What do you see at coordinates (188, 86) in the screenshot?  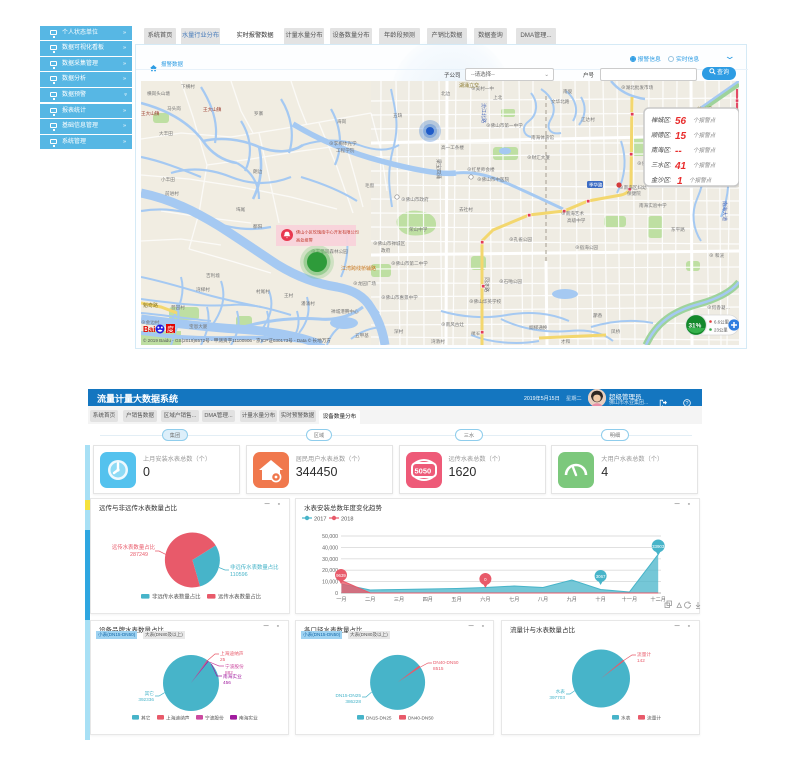 I see `svg-text: 下横村` at bounding box center [188, 86].